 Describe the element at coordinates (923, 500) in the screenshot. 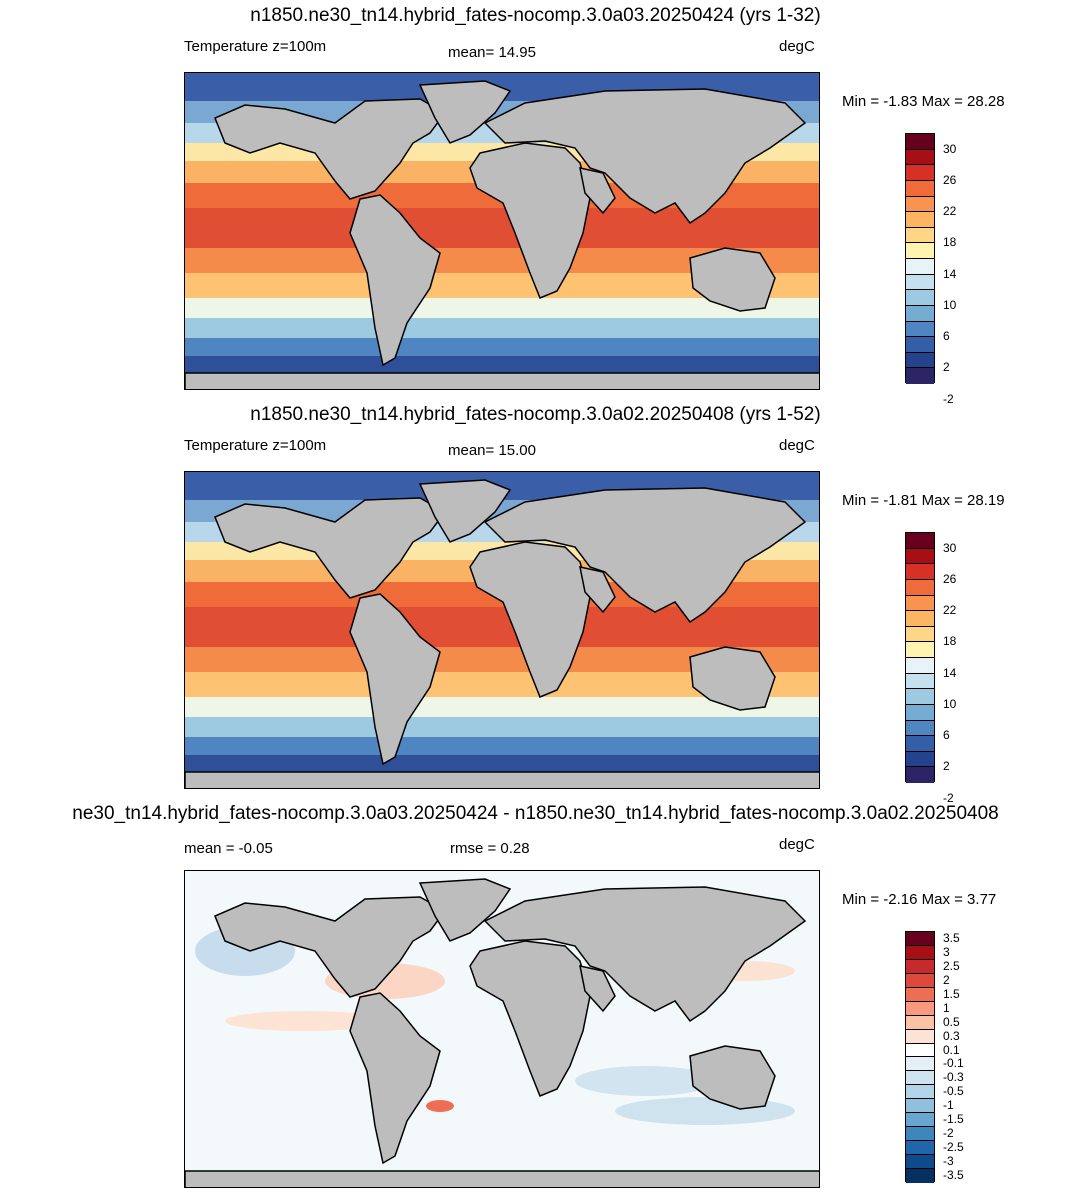

I see `panel-2-minmax: Min = -1.81 Max = 28.19` at that location.